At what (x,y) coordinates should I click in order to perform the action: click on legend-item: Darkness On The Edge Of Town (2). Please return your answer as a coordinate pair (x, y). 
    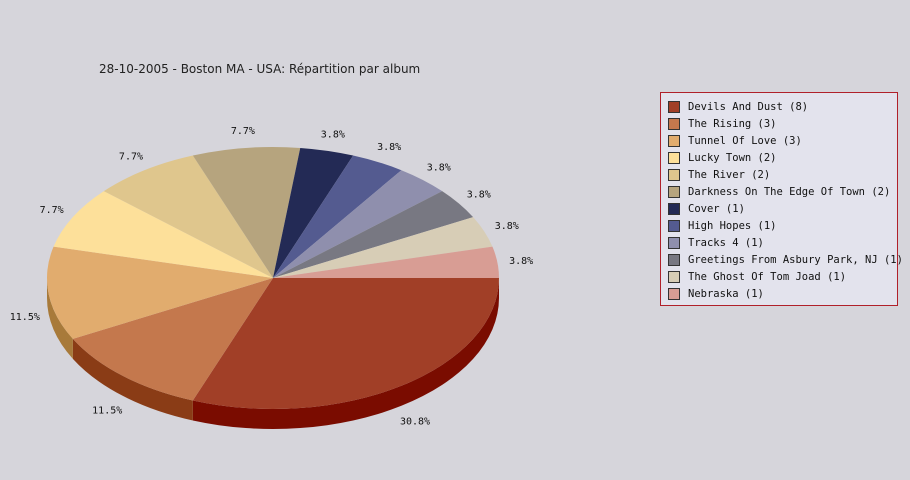
    Looking at the image, I should click on (782, 191).